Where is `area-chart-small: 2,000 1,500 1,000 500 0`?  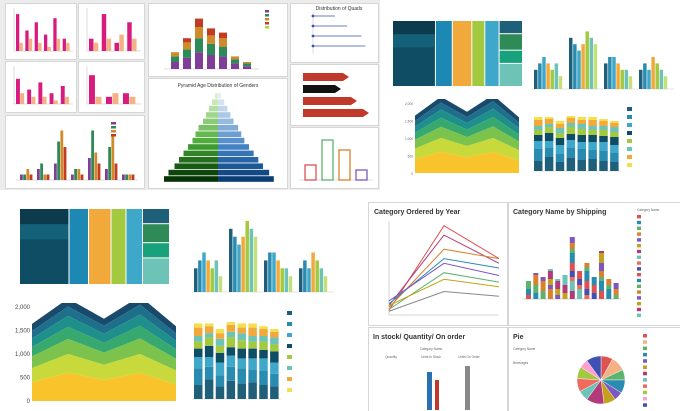
area-chart-small: 2,000 1,500 1,000 500 0 is located at coordinates (462, 137).